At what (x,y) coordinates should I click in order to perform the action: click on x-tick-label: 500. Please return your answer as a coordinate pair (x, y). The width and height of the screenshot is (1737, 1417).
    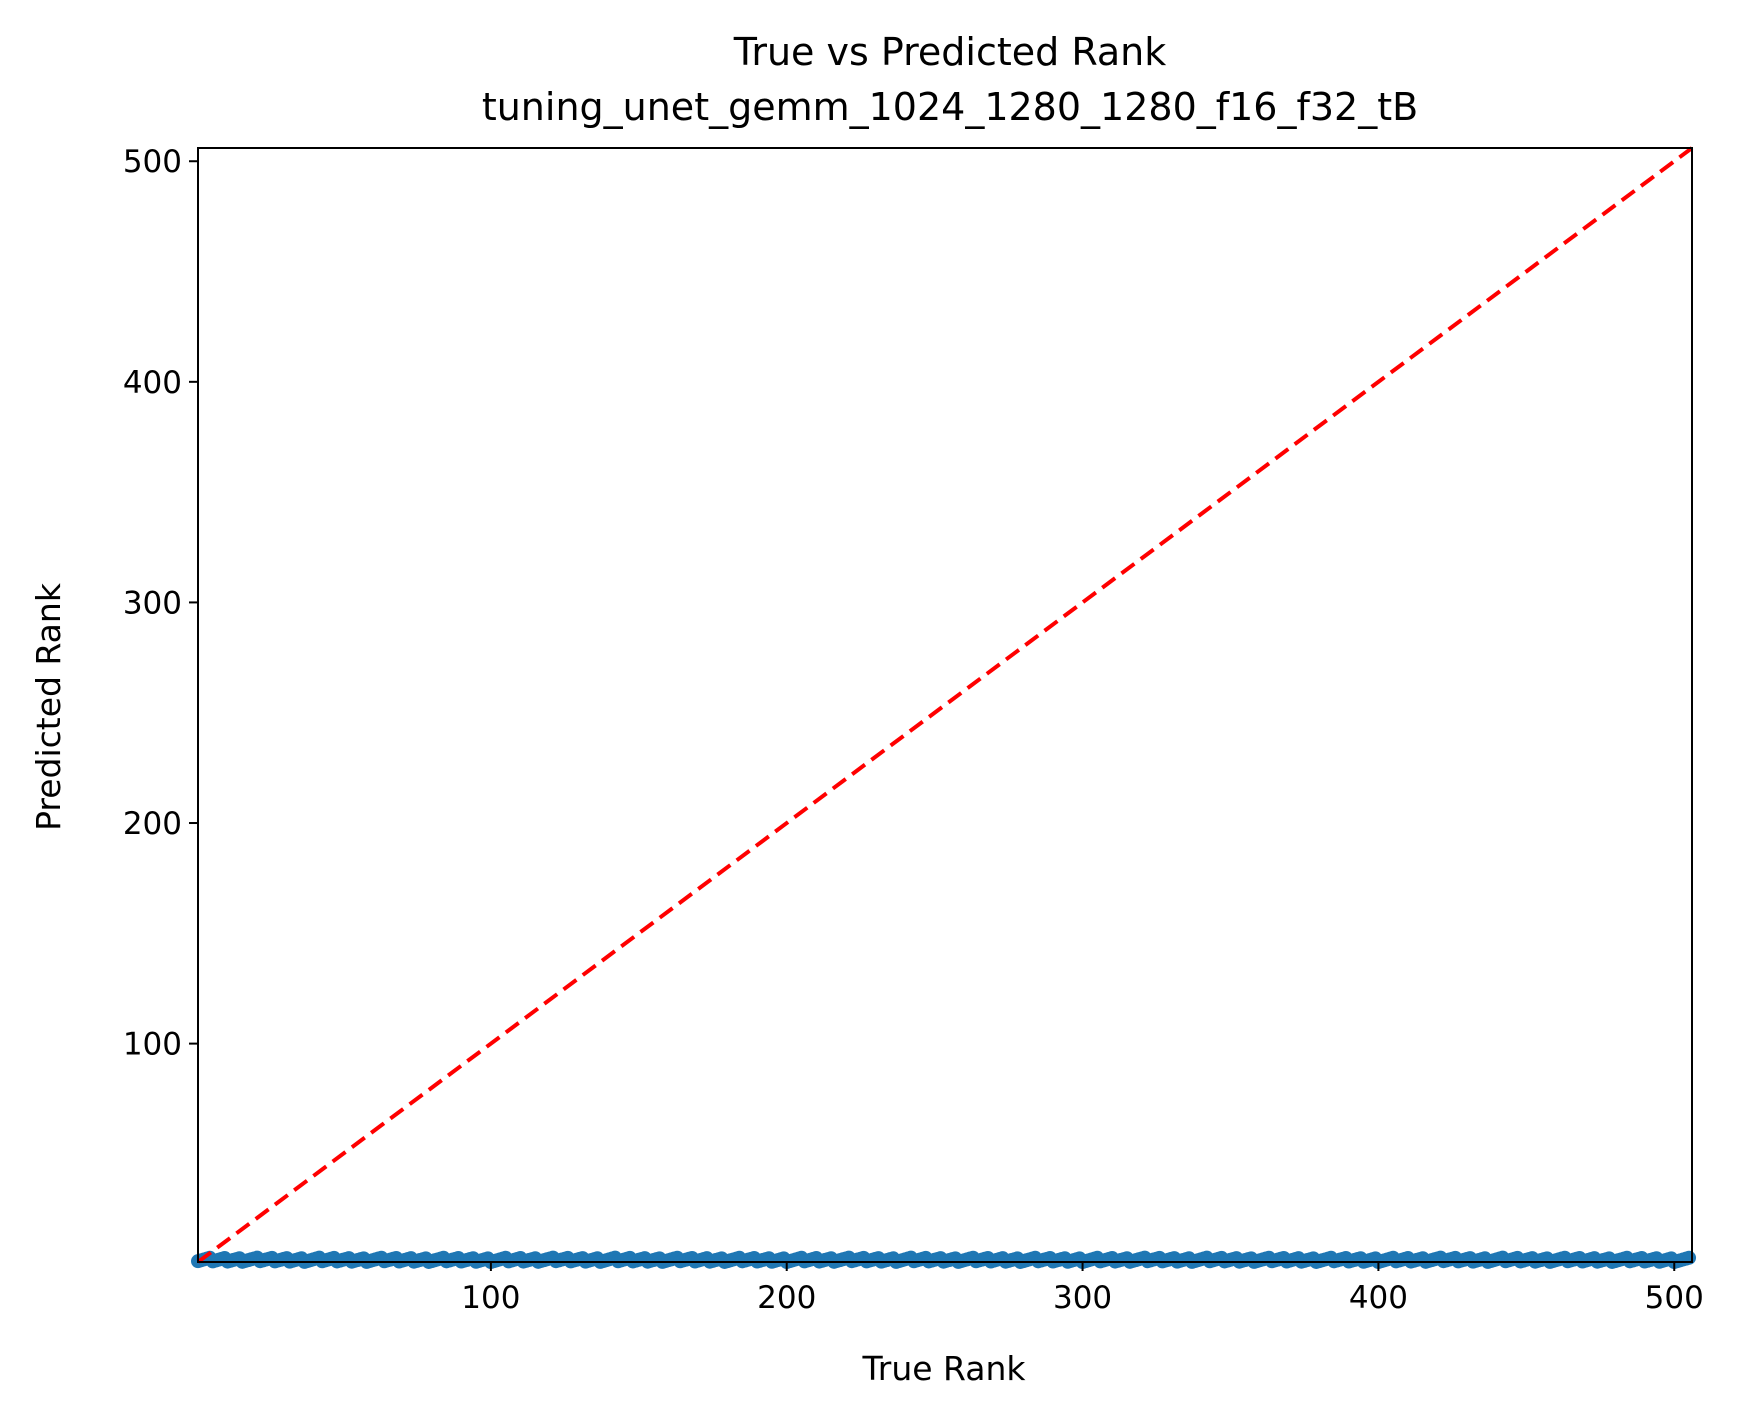
    Looking at the image, I should click on (1674, 1298).